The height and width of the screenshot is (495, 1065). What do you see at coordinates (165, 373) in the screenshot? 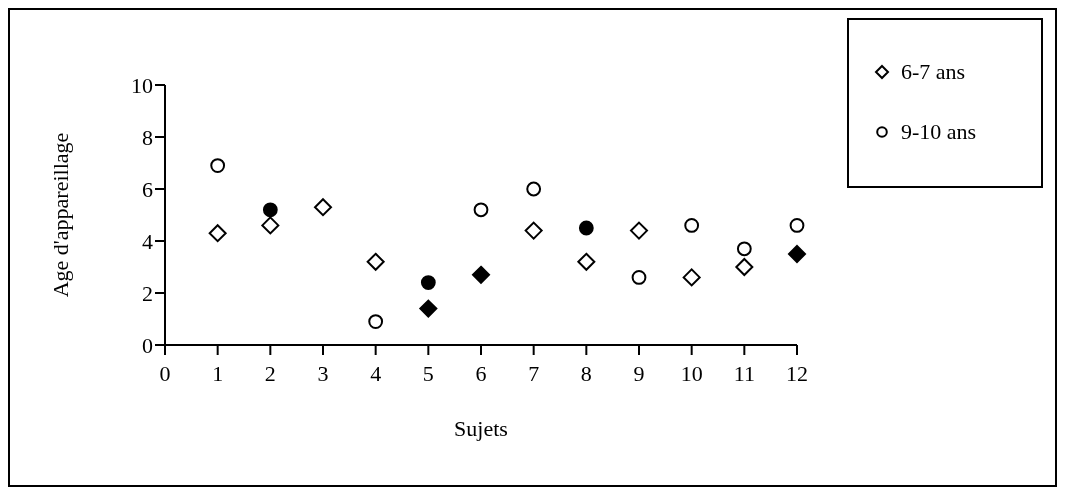
I see `x-tick-label: 0` at bounding box center [165, 373].